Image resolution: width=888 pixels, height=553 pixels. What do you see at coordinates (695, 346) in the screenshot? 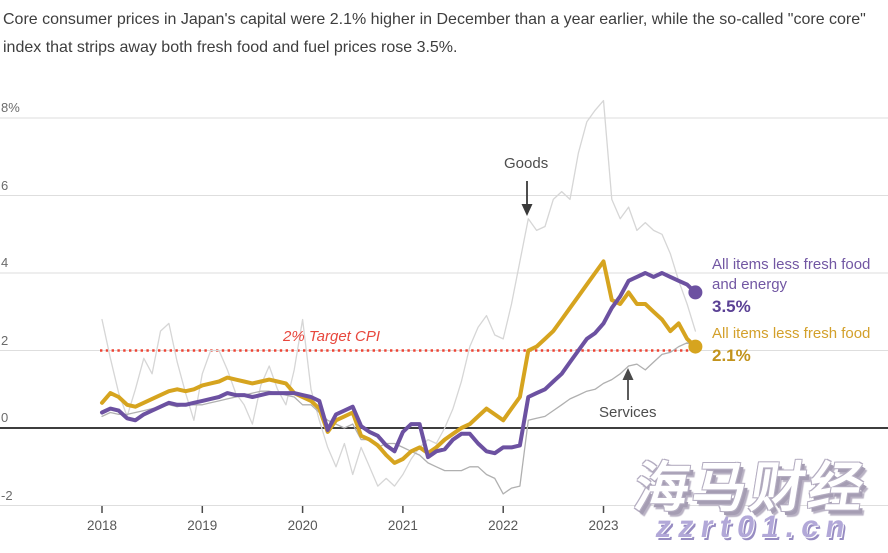
I see `series-end-dot-all-items-less-fresh-food` at bounding box center [695, 346].